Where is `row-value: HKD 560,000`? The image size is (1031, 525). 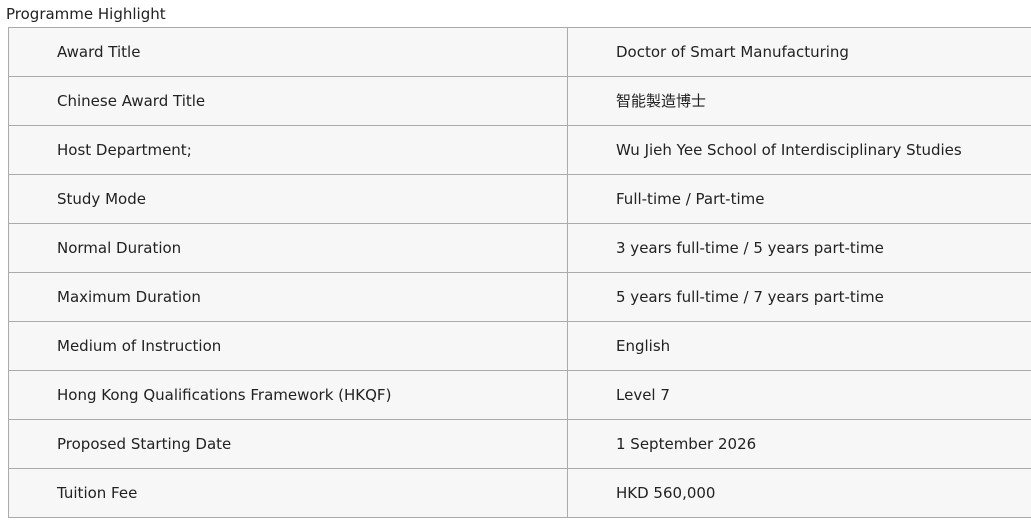
row-value: HKD 560,000 is located at coordinates (799, 493).